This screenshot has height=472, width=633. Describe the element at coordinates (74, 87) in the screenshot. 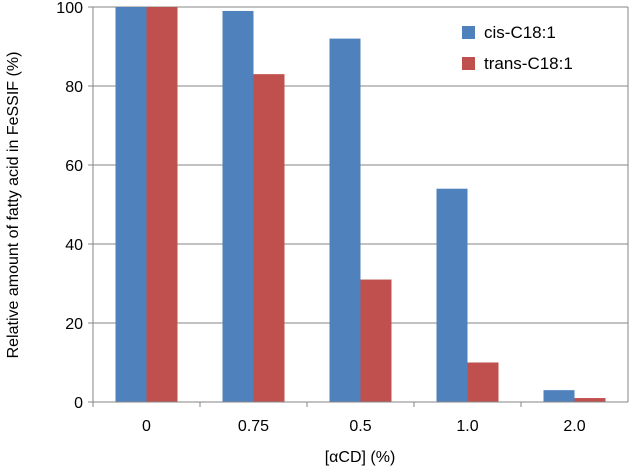

I see `y-tick-label: 80` at that location.